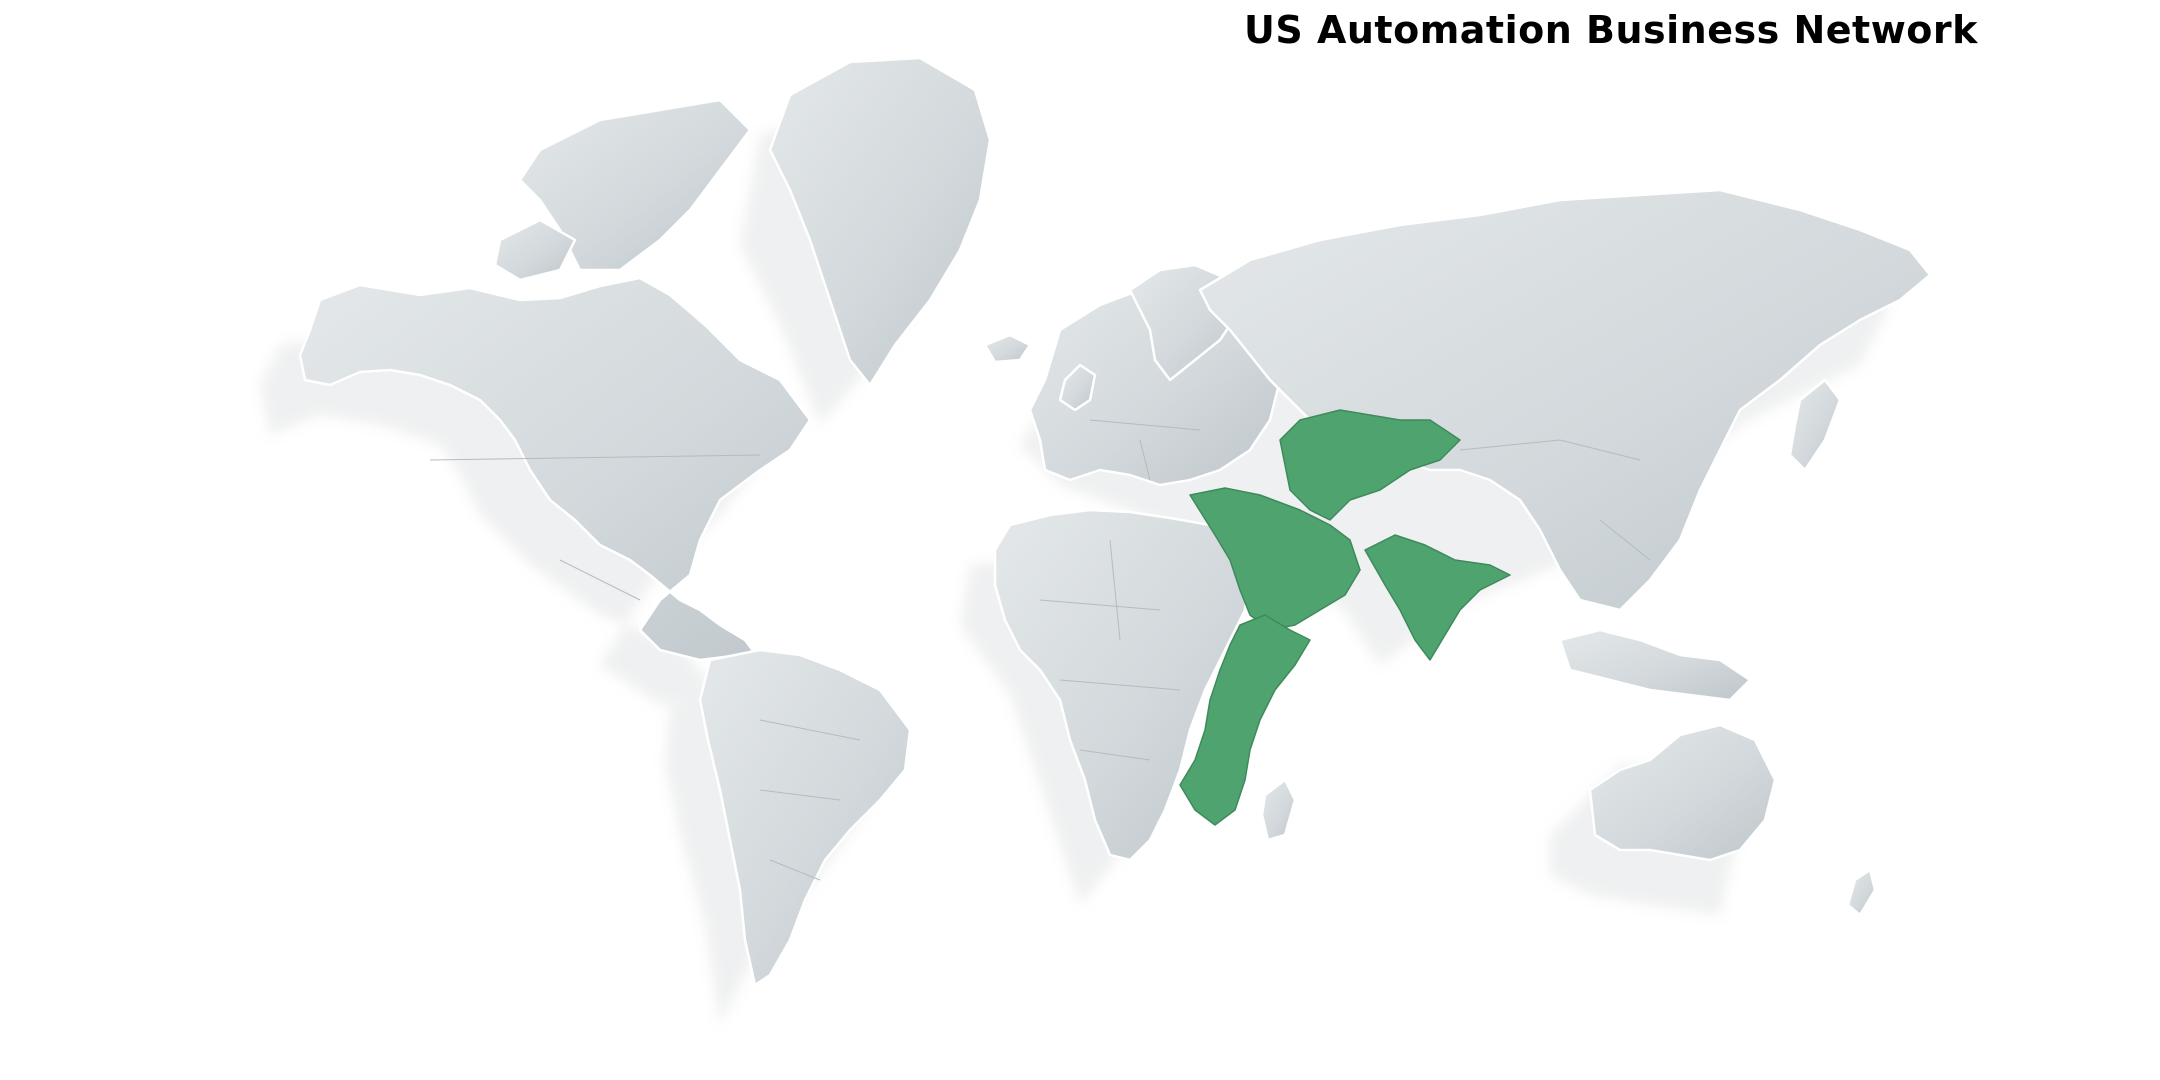 The height and width of the screenshot is (1080, 2160). Describe the element at coordinates (1682, 792) in the screenshot. I see `continent-australia` at that location.